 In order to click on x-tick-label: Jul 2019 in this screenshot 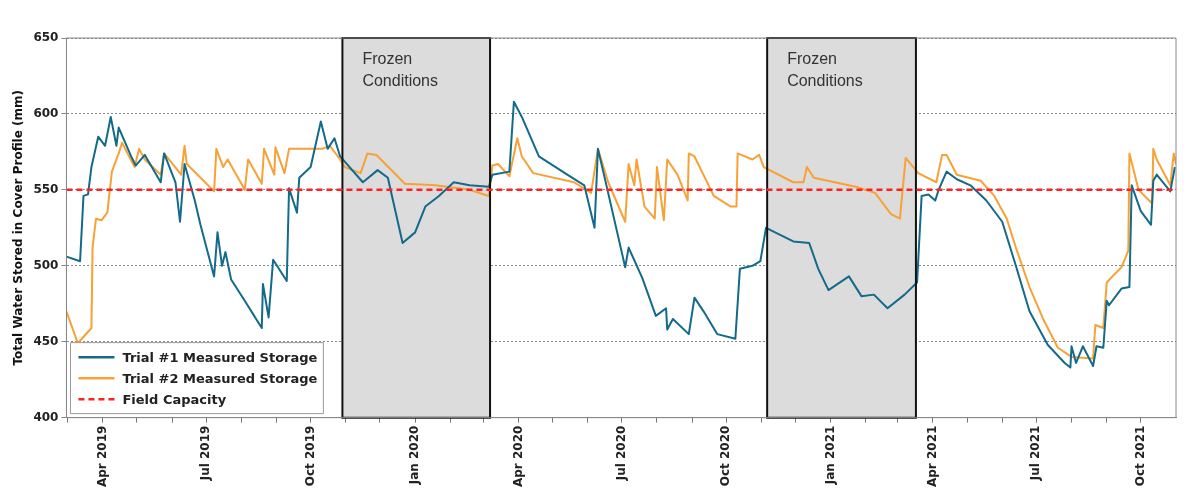, I will do `click(205, 453)`.